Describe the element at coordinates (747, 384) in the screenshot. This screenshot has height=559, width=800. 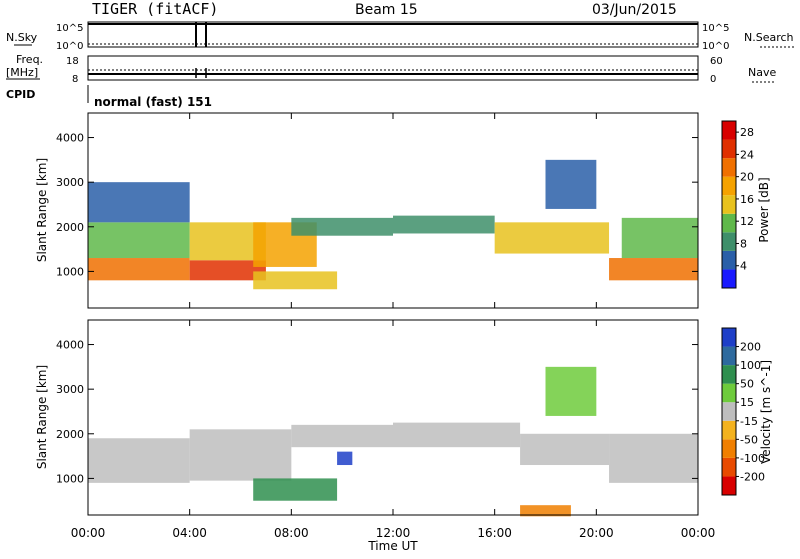
I see `velocity-colorbar-tick-label: 50` at that location.